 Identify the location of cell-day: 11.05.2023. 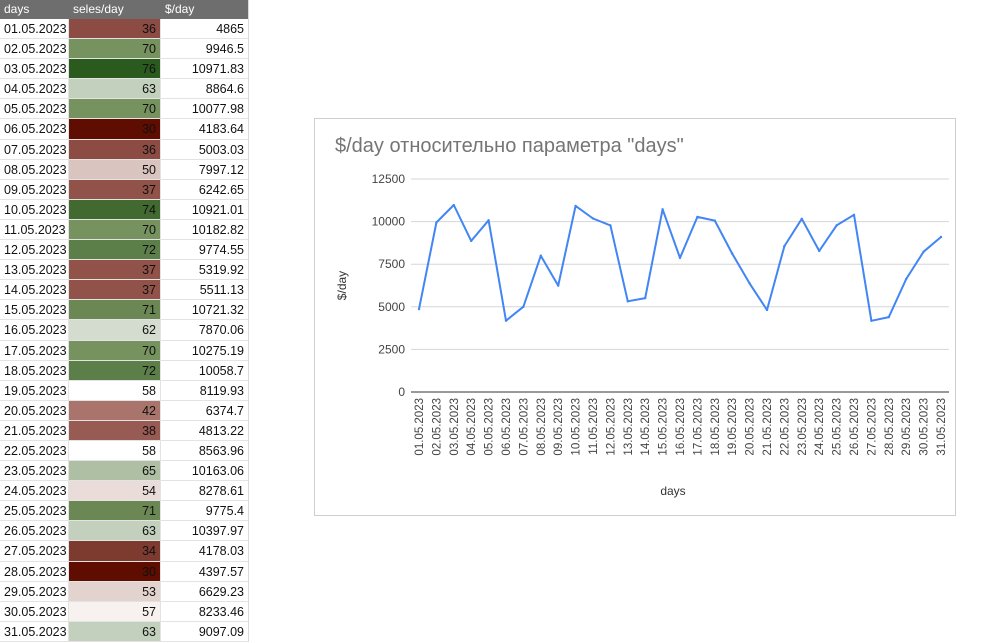
(34, 229).